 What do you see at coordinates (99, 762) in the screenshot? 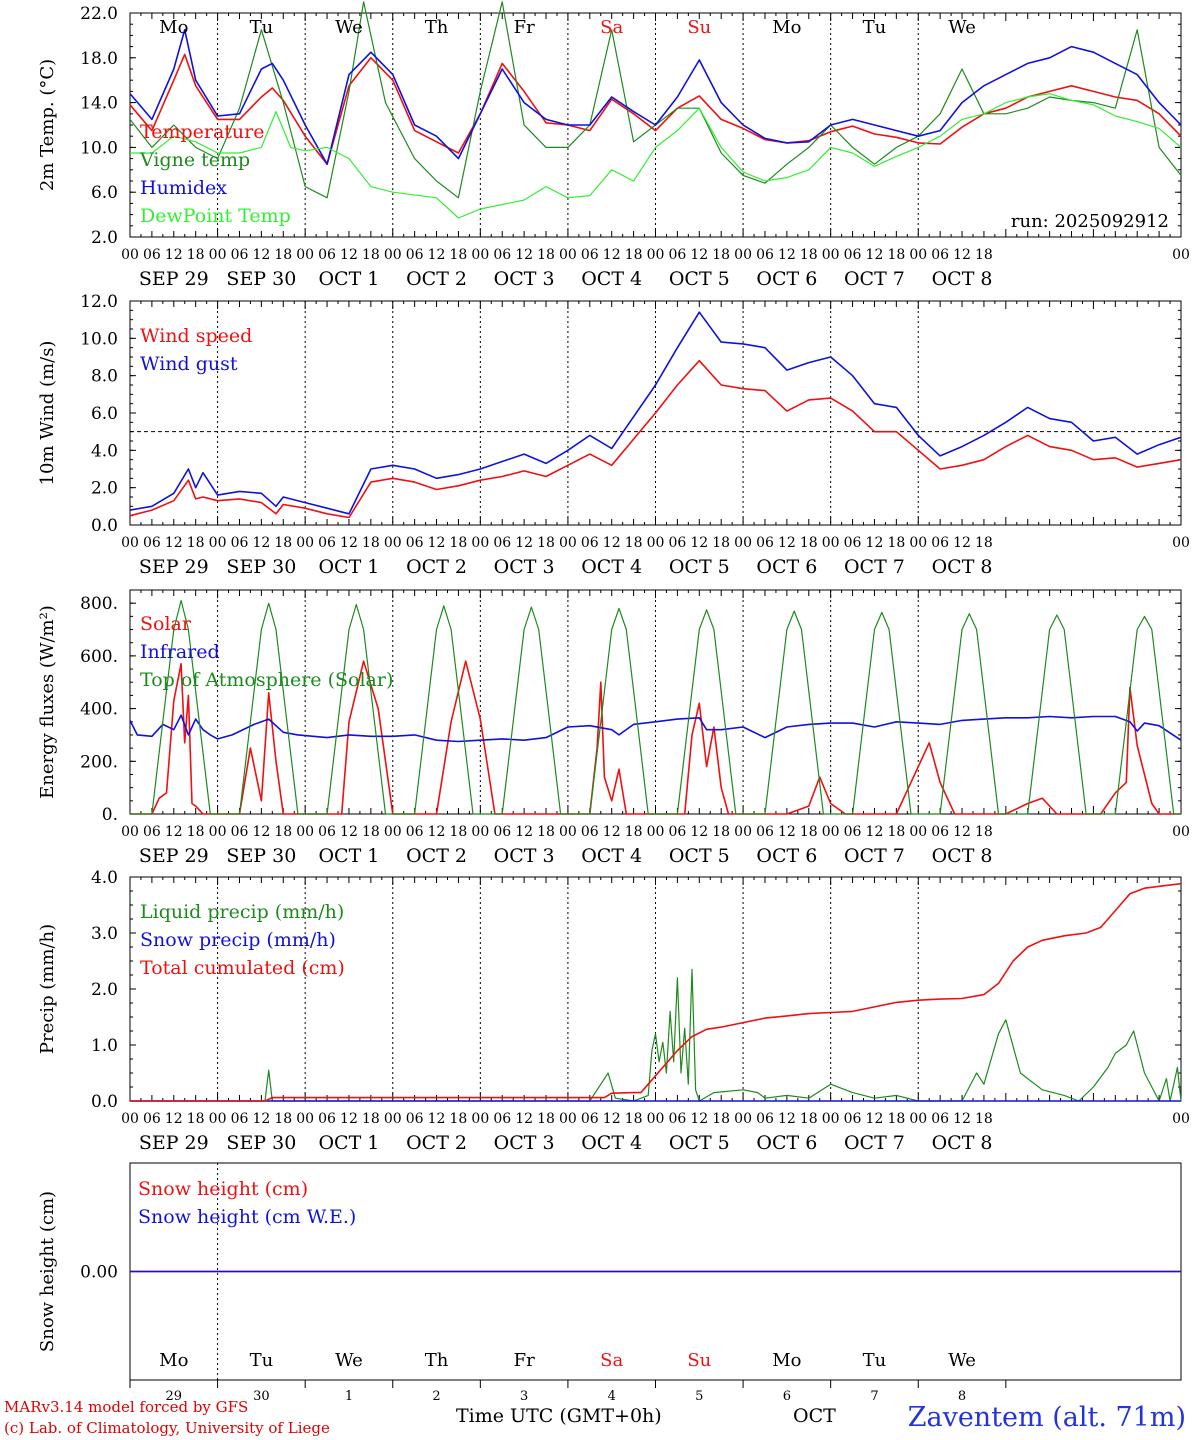
I see `y-tick-label: 200.` at bounding box center [99, 762].